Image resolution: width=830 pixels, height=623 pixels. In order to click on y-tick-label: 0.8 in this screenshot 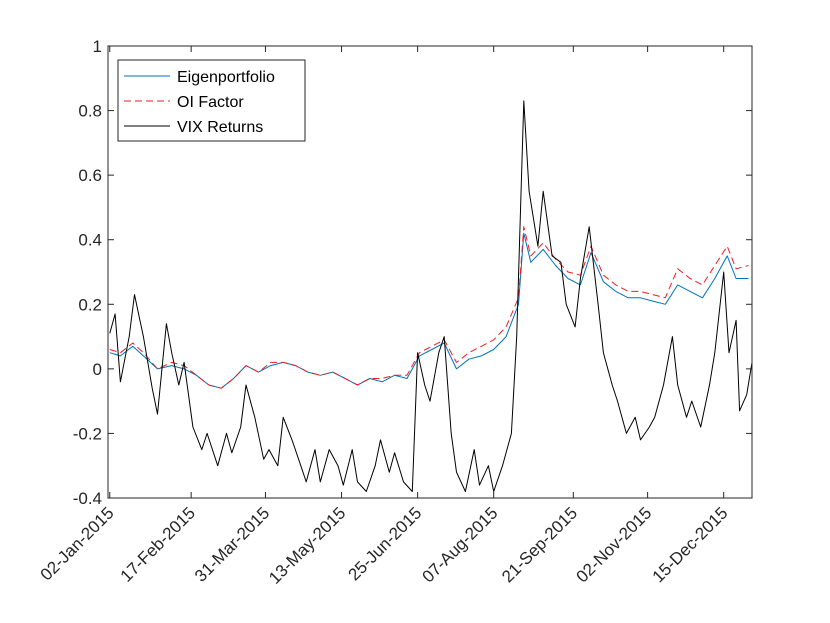, I will do `click(90, 111)`.